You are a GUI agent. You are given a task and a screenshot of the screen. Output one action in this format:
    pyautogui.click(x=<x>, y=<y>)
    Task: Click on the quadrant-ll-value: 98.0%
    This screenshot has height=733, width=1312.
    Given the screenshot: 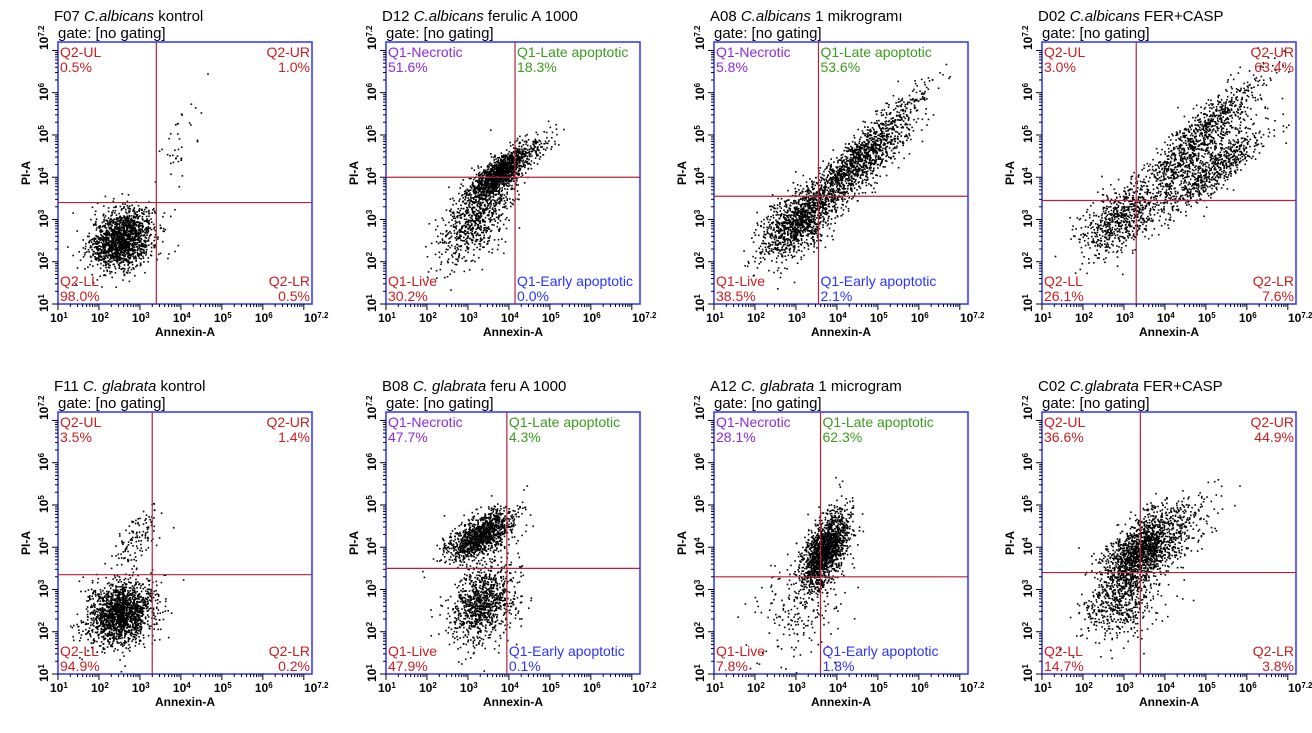 What is the action you would take?
    pyautogui.click(x=80, y=296)
    